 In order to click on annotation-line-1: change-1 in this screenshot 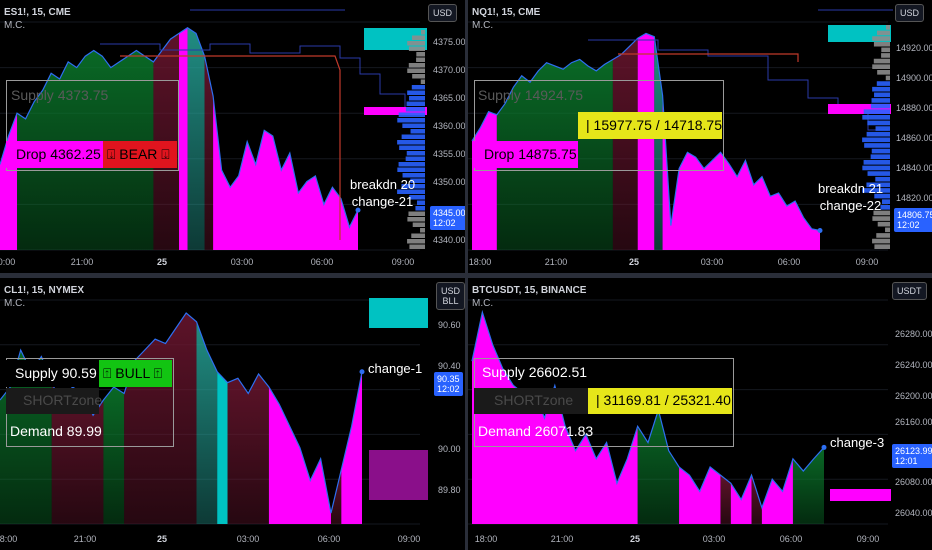, I will do `click(395, 368)`.